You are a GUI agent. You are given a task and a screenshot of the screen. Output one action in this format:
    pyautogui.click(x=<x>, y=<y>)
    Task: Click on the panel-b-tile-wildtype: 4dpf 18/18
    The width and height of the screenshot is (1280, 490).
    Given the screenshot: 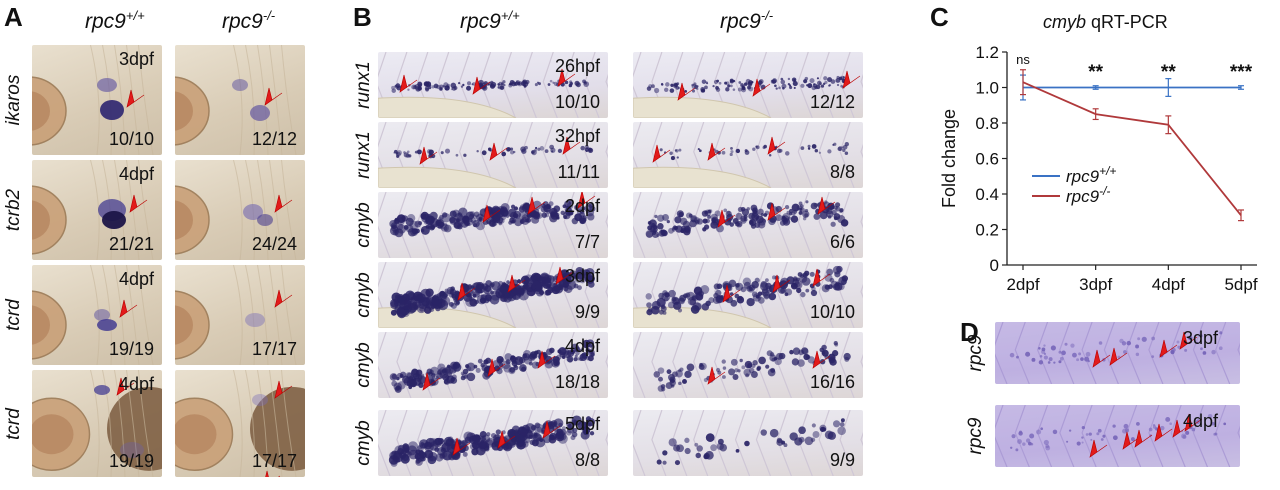 What is the action you would take?
    pyautogui.click(x=493, y=365)
    